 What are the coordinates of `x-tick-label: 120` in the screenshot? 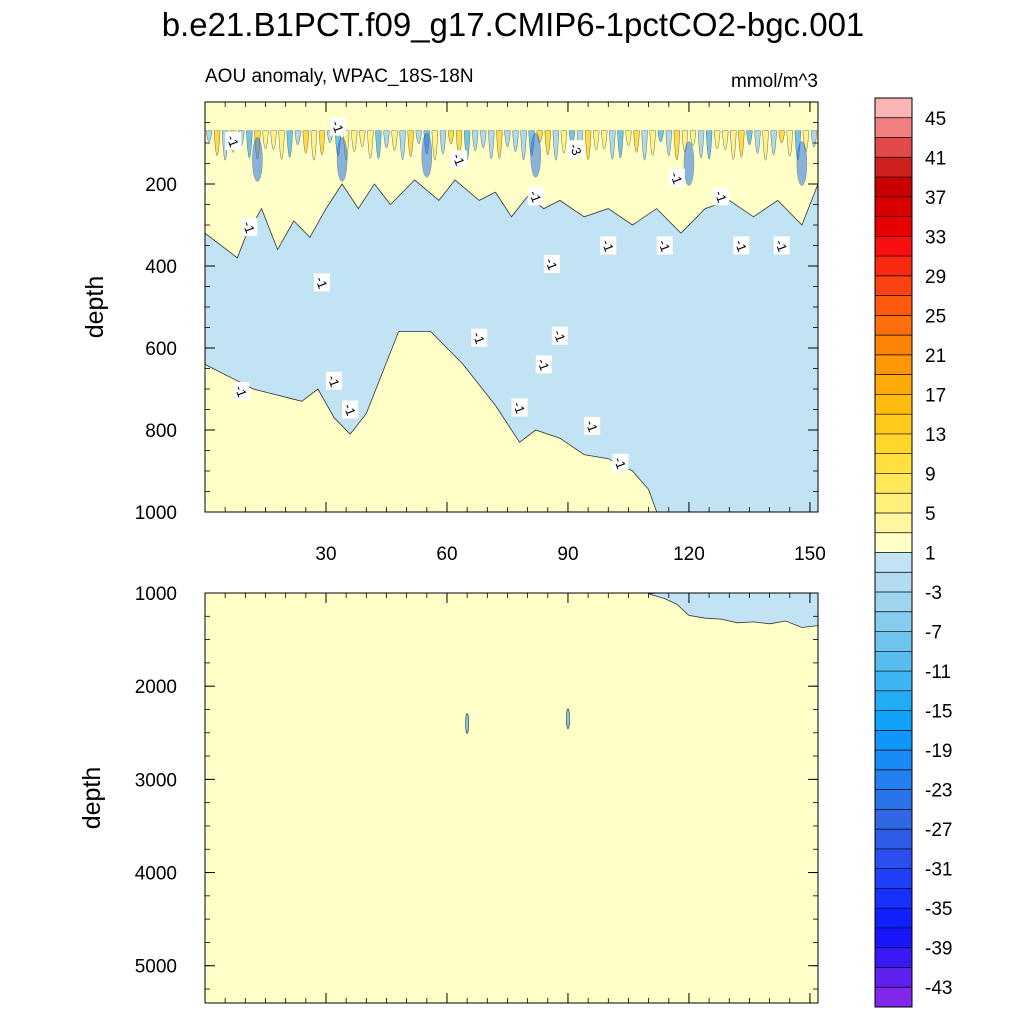 It's located at (689, 554).